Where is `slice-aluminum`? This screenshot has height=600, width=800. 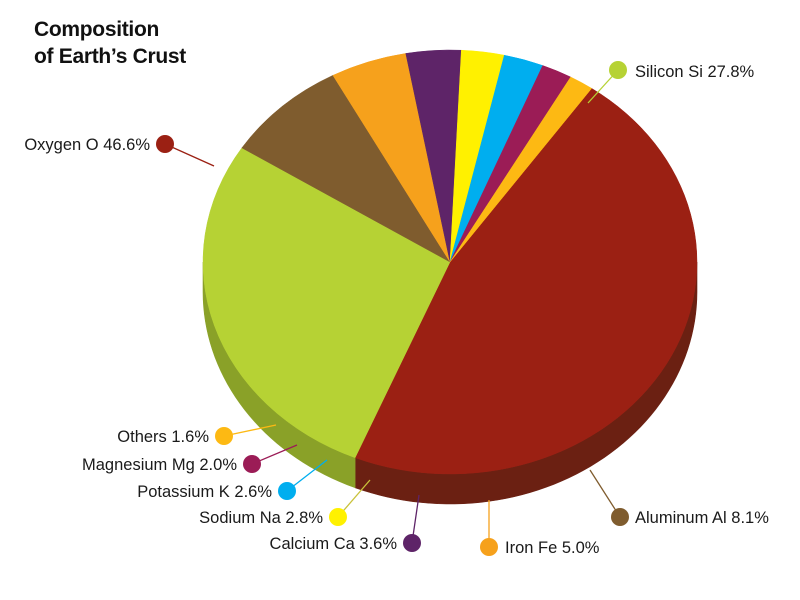 slice-aluminum is located at coordinates (346, 169).